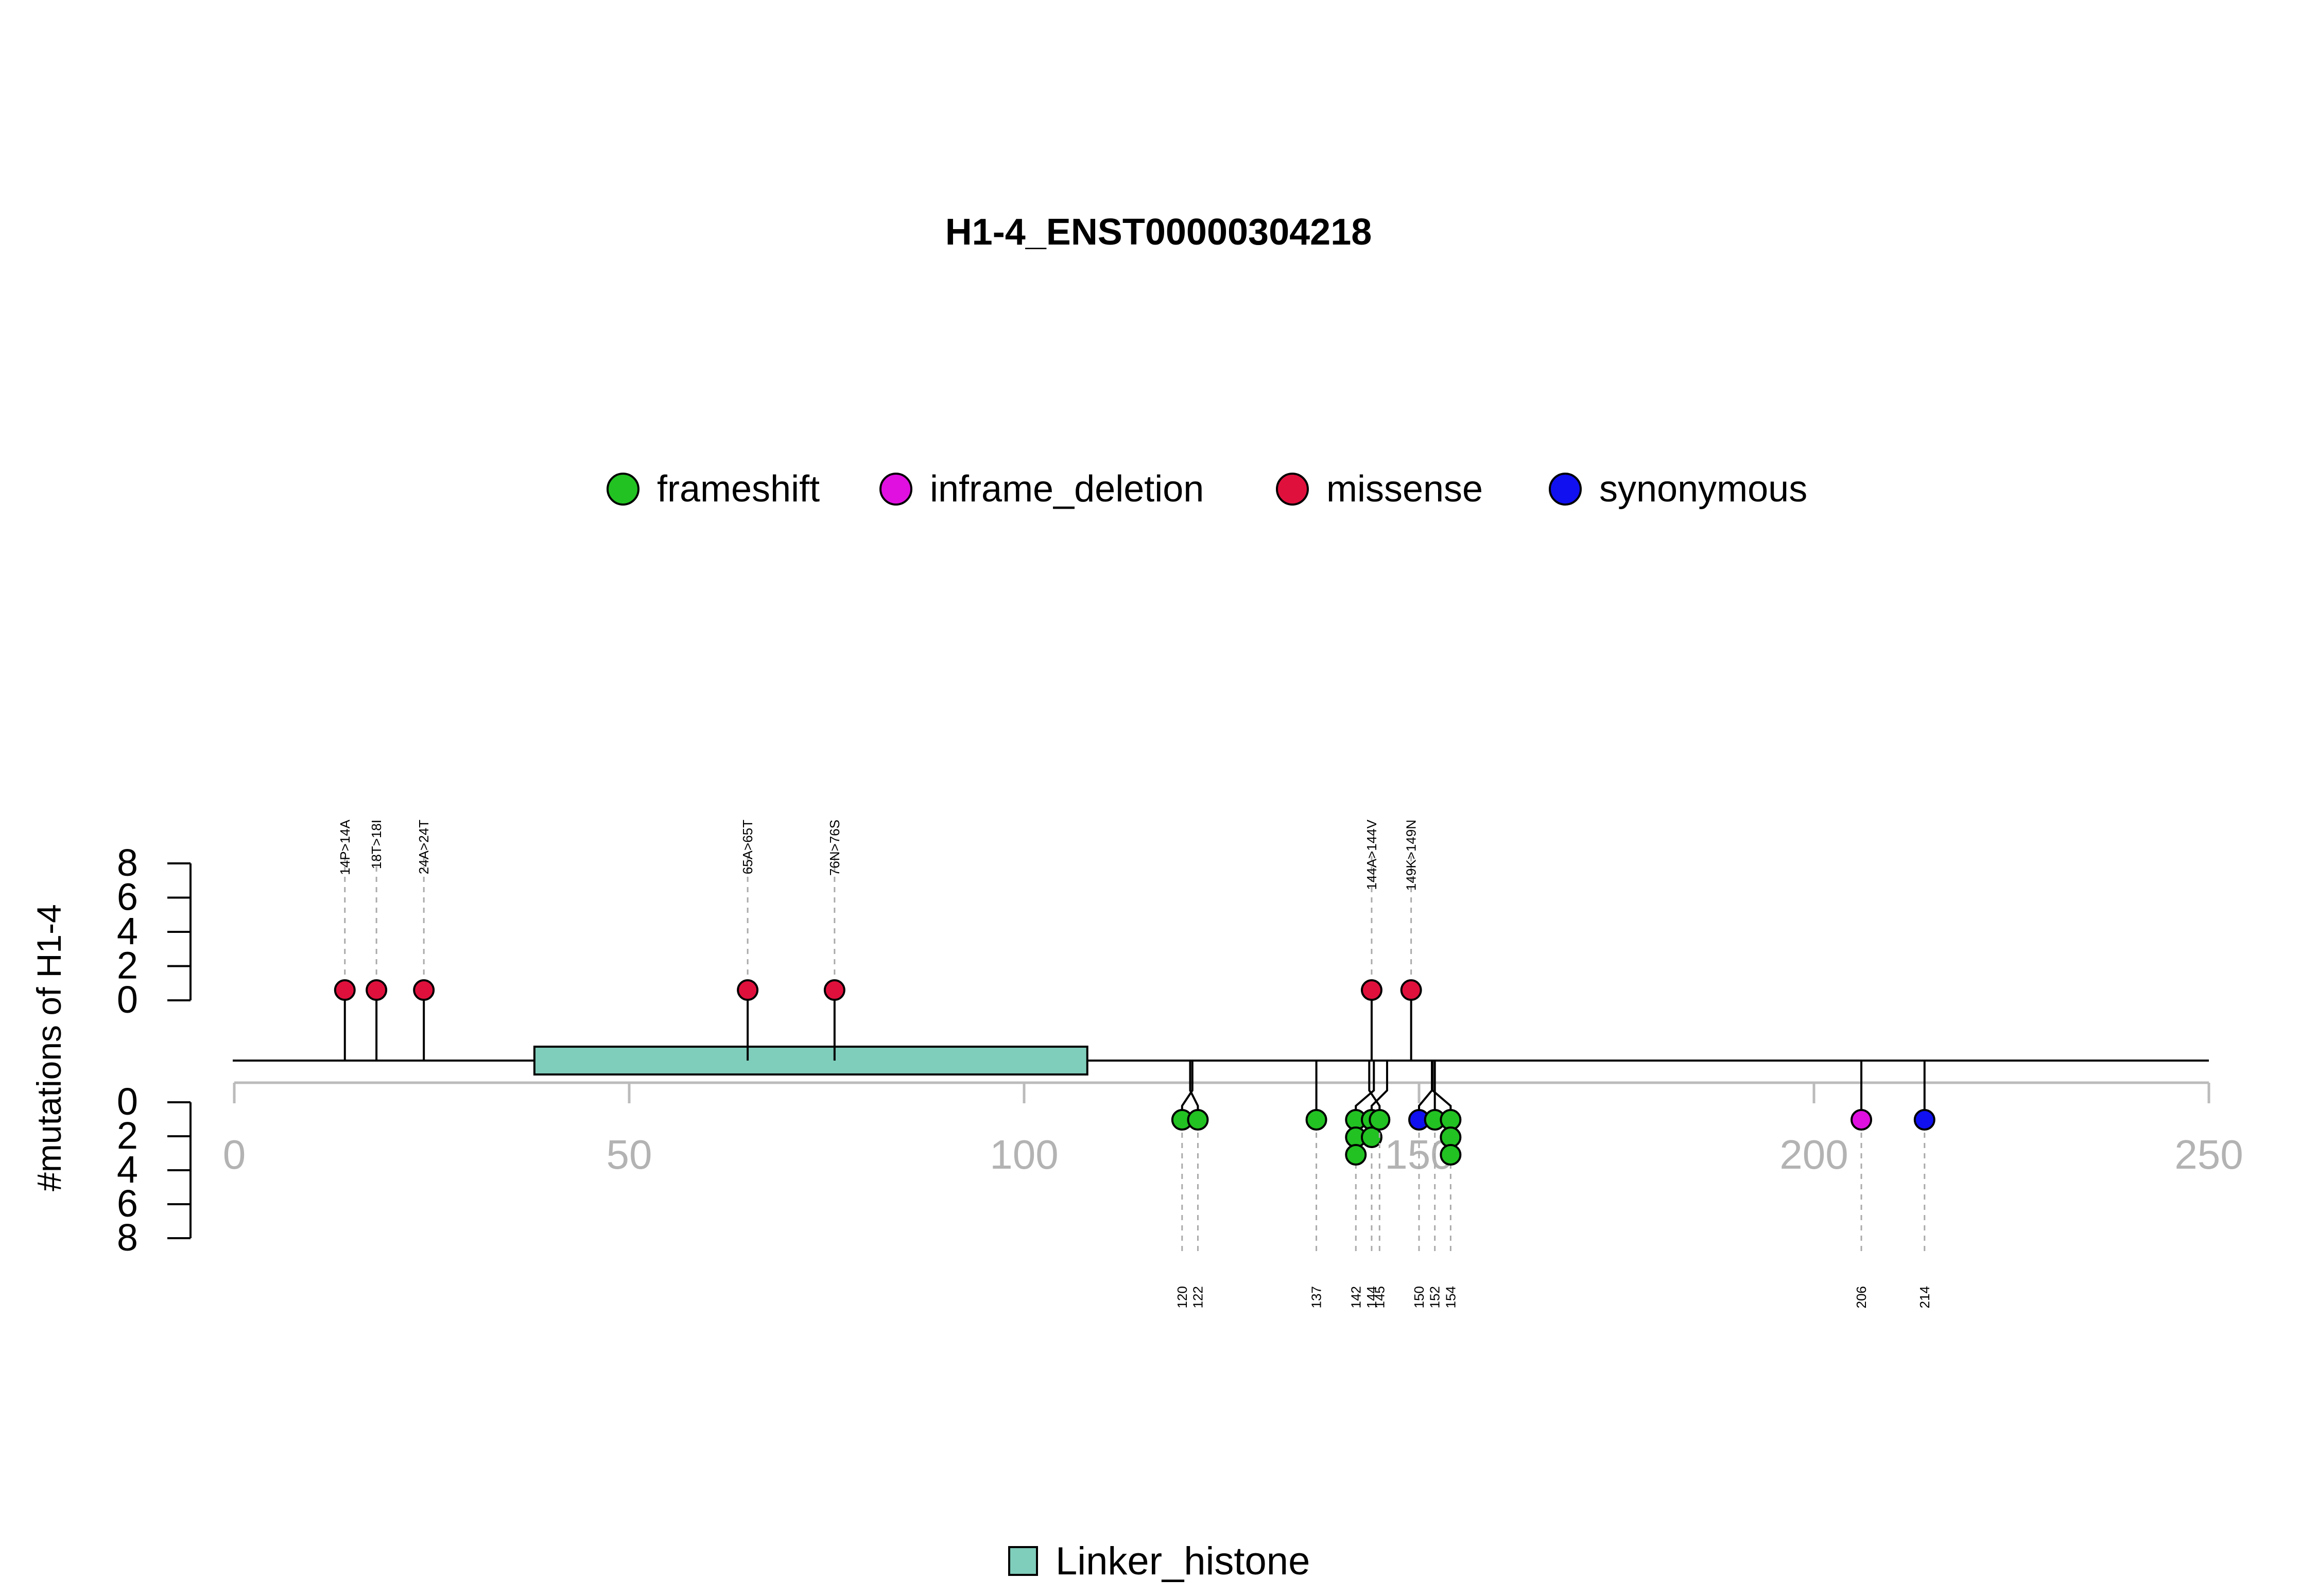 This screenshot has height=1596, width=2317. Describe the element at coordinates (49, 1047) in the screenshot. I see `y-axis-label: #mutations of H1-4` at that location.